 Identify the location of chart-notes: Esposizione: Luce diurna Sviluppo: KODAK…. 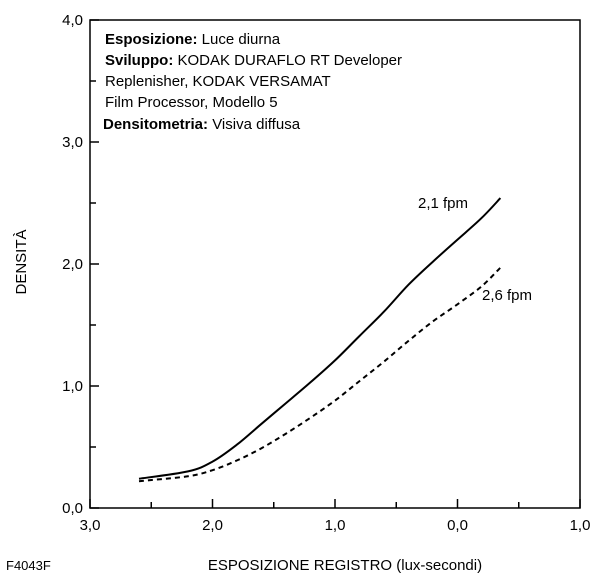
(252, 82).